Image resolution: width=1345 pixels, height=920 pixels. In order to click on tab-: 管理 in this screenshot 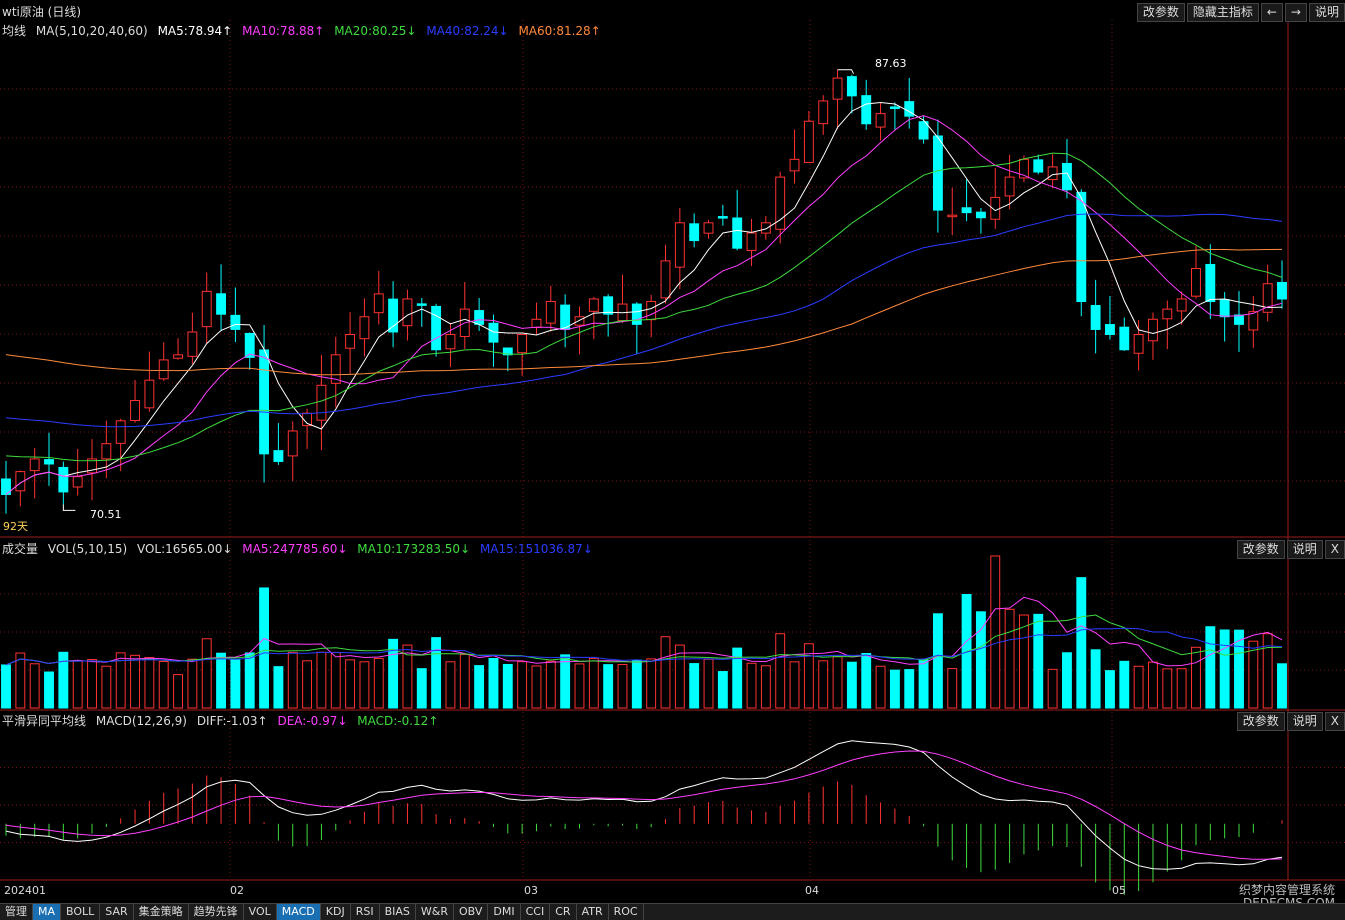, I will do `click(16, 912)`.